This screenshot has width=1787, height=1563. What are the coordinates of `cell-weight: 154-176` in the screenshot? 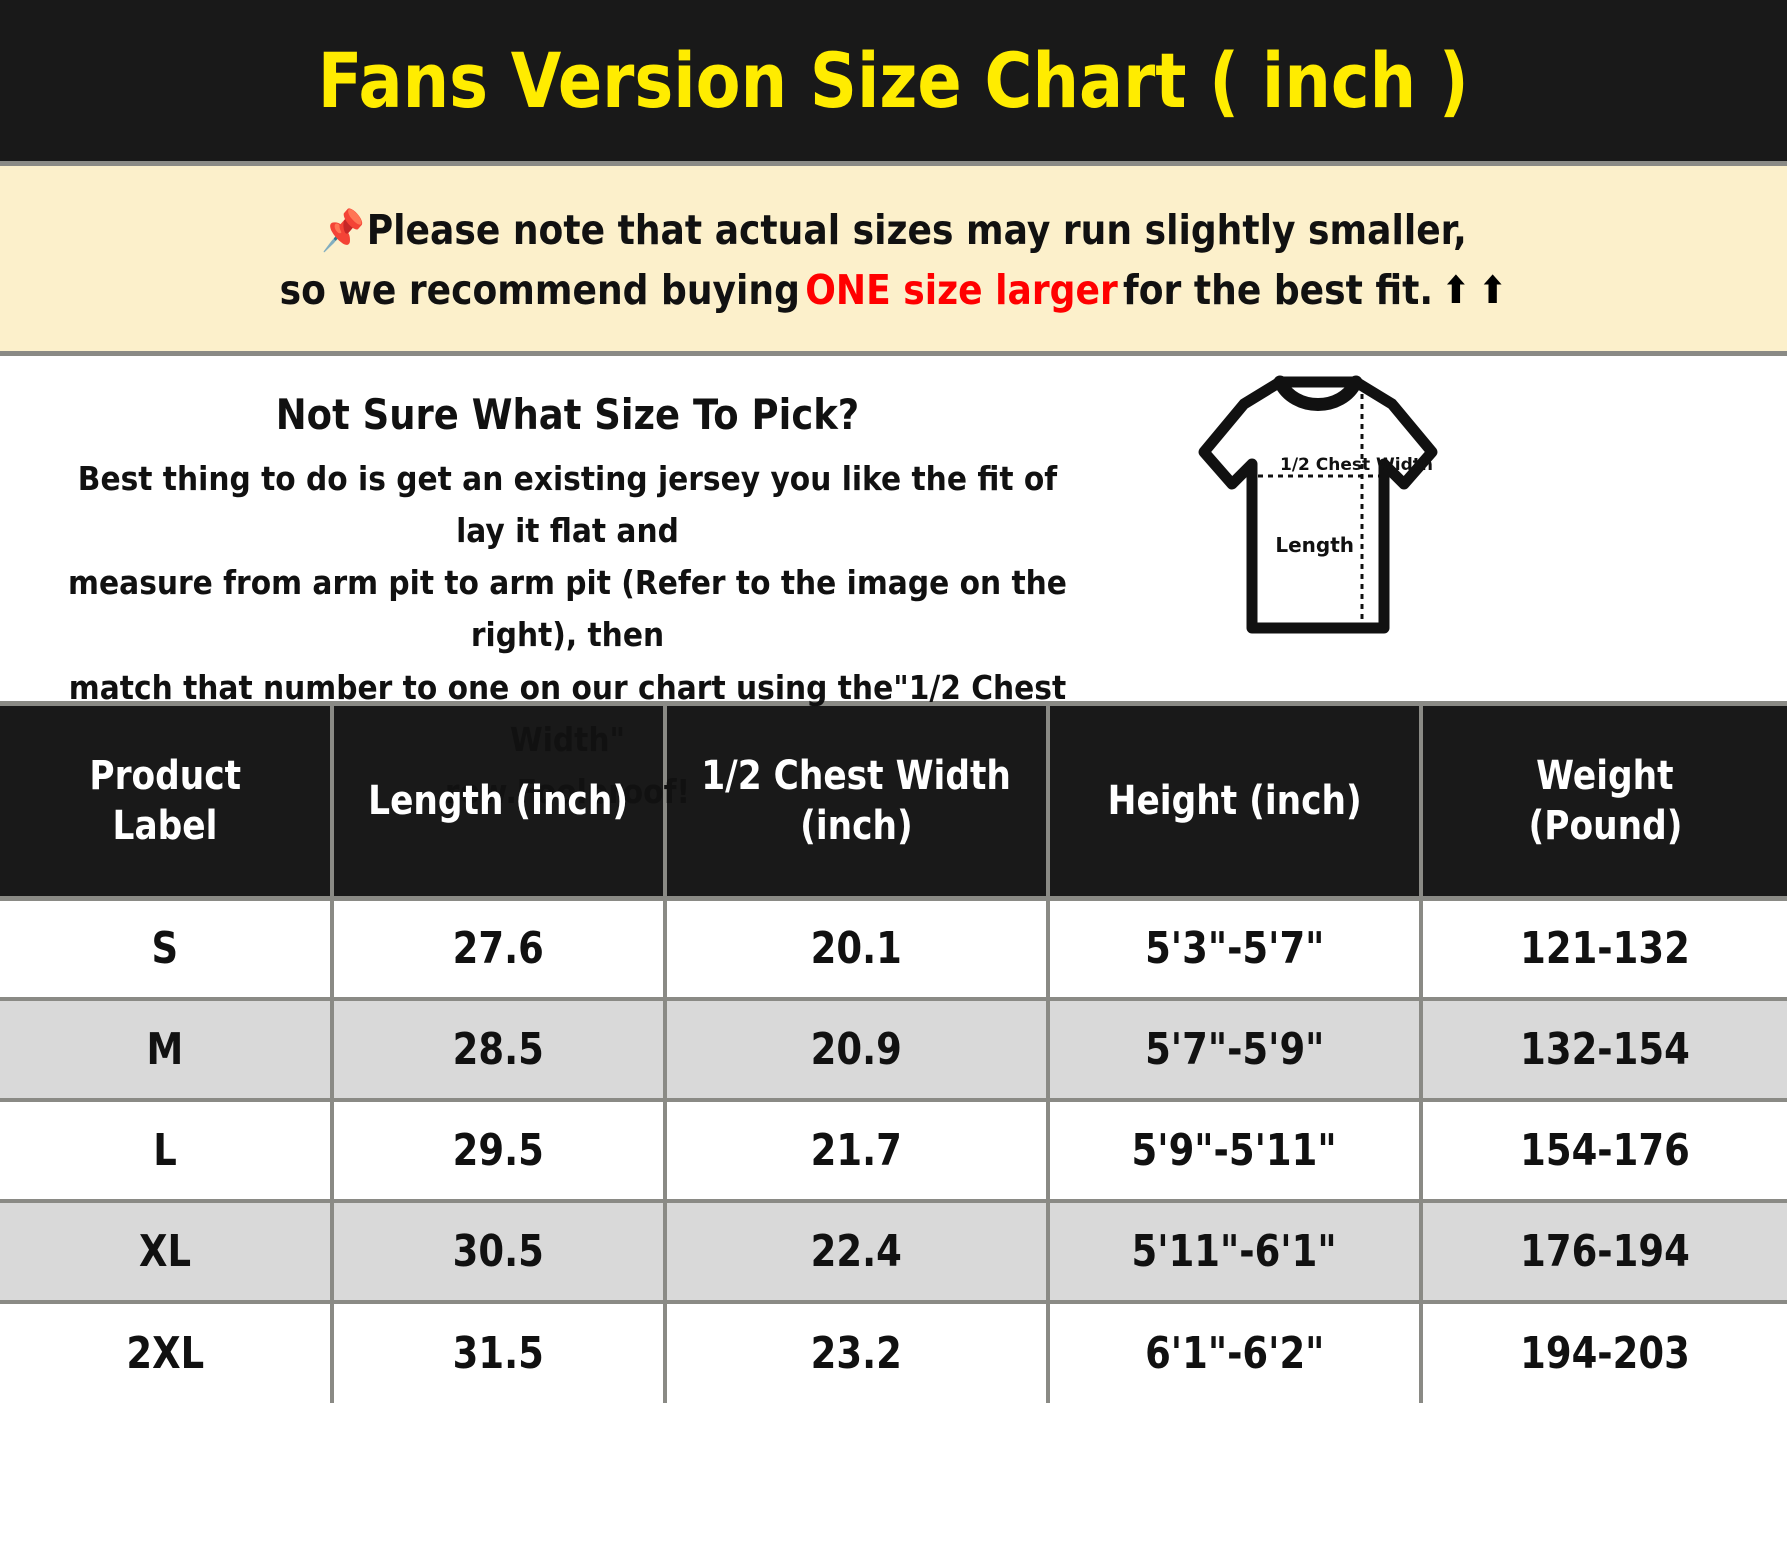 It's located at (1604, 1151).